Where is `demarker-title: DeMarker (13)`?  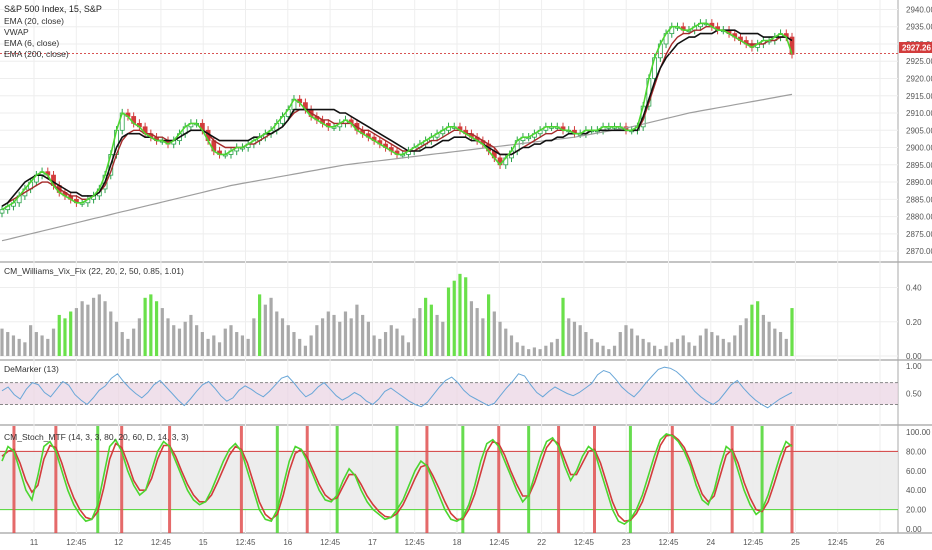 demarker-title: DeMarker (13) is located at coordinates (31, 369).